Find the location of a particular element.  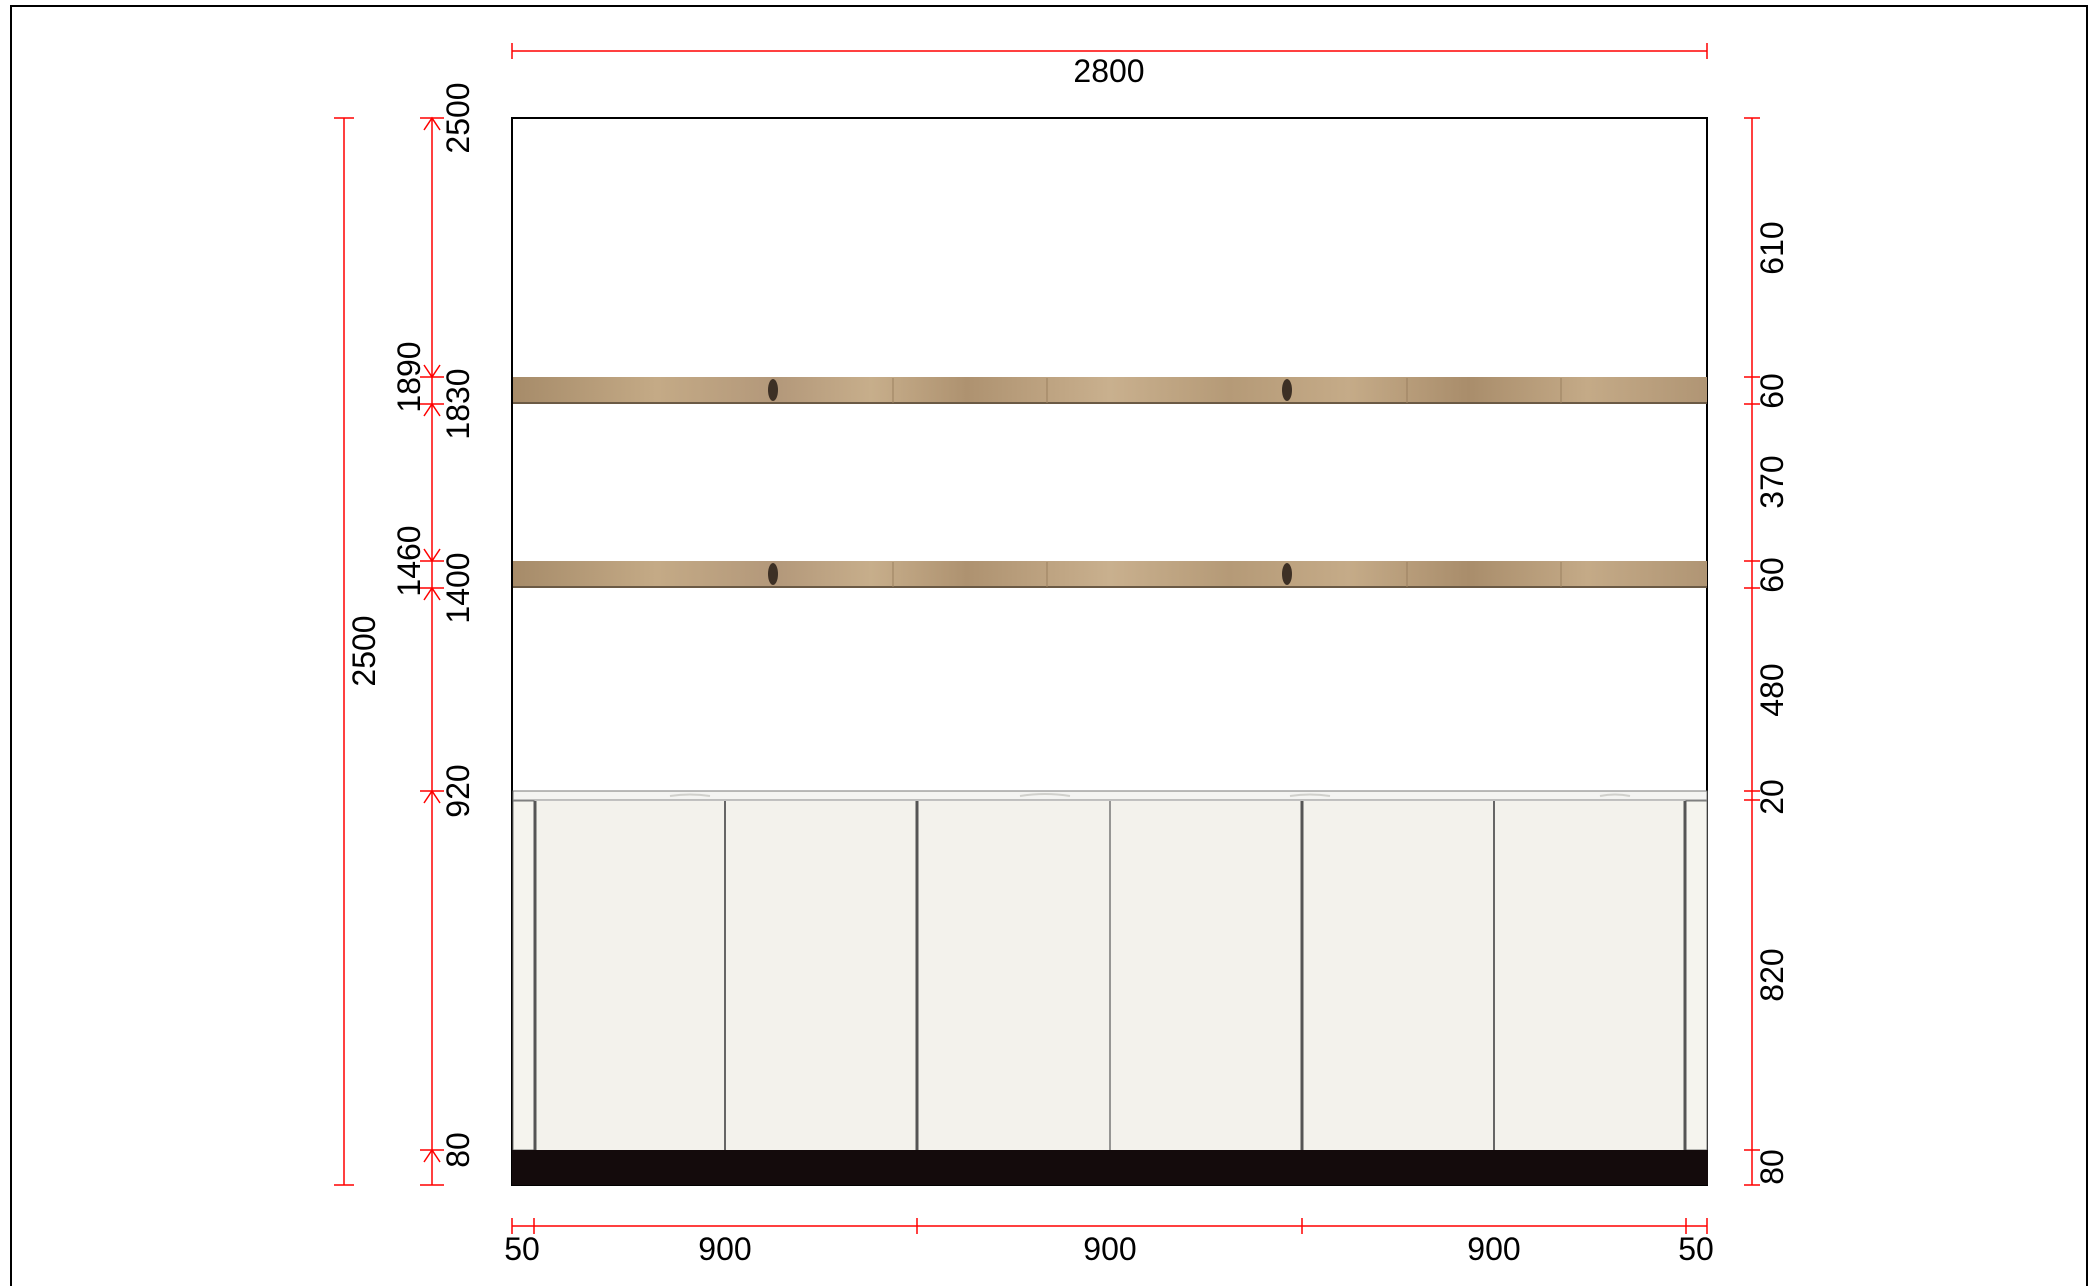

level-1460-label: 1460 is located at coordinates (409, 560).